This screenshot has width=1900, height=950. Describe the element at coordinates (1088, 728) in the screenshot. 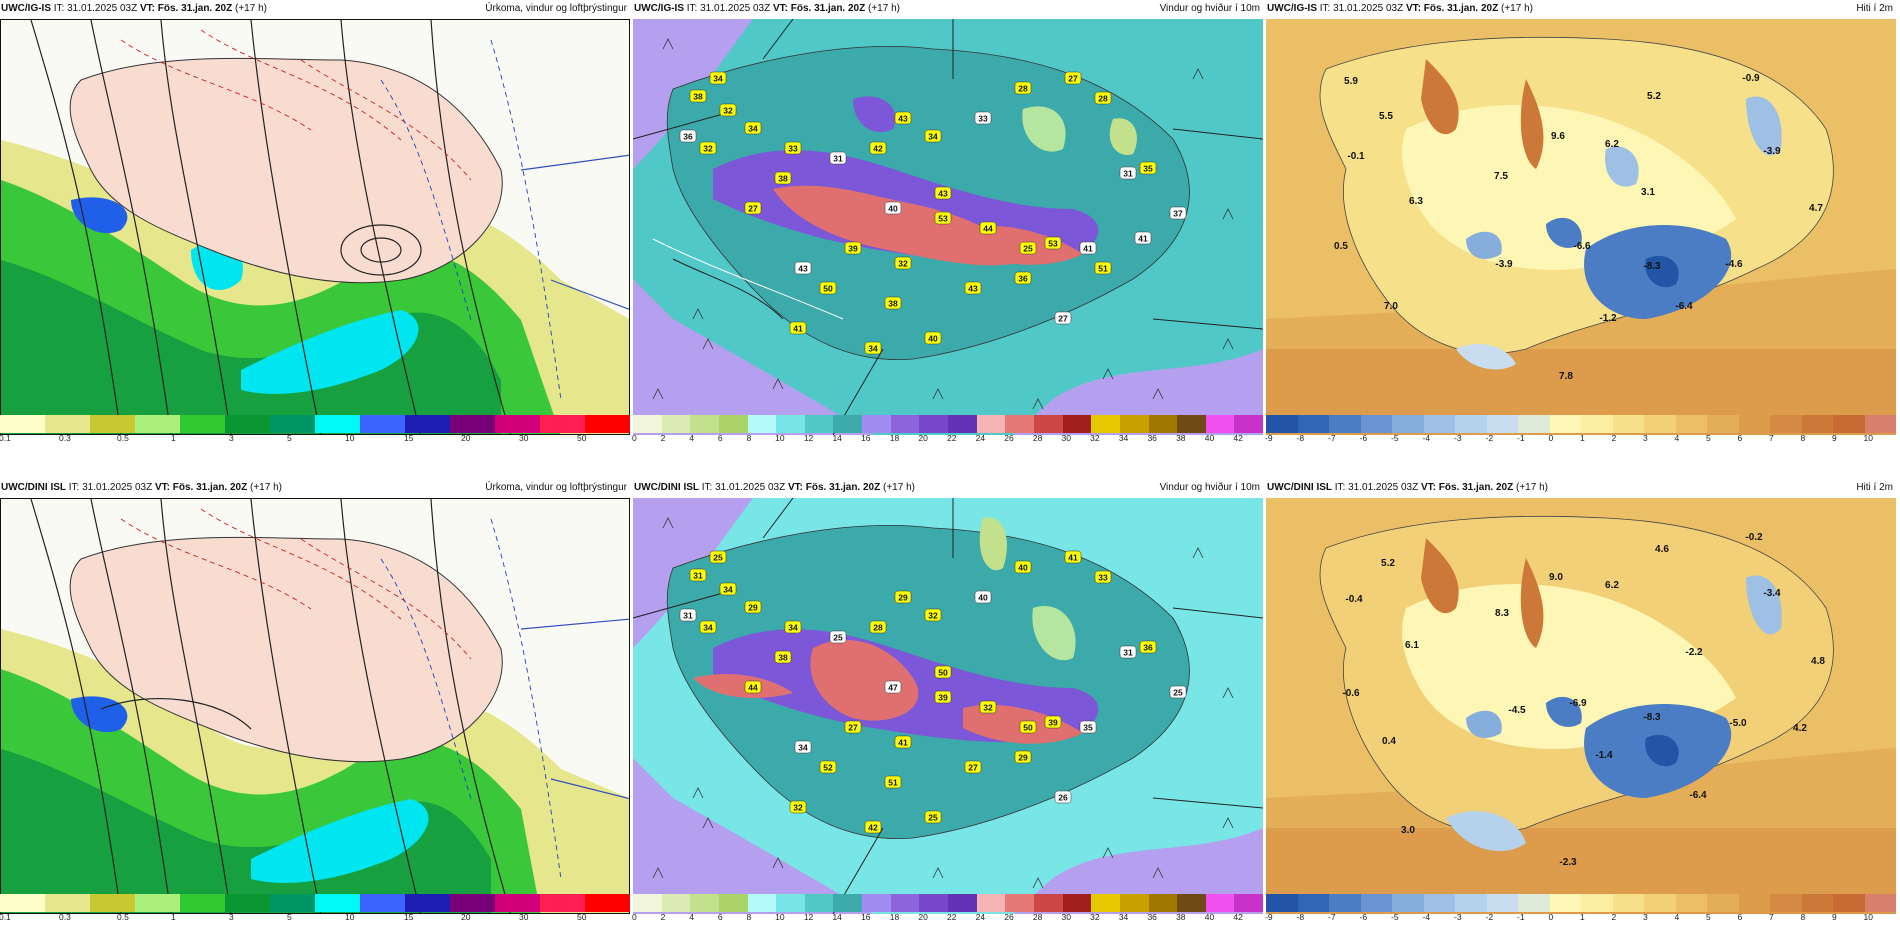

I see `wind-label: 35` at that location.